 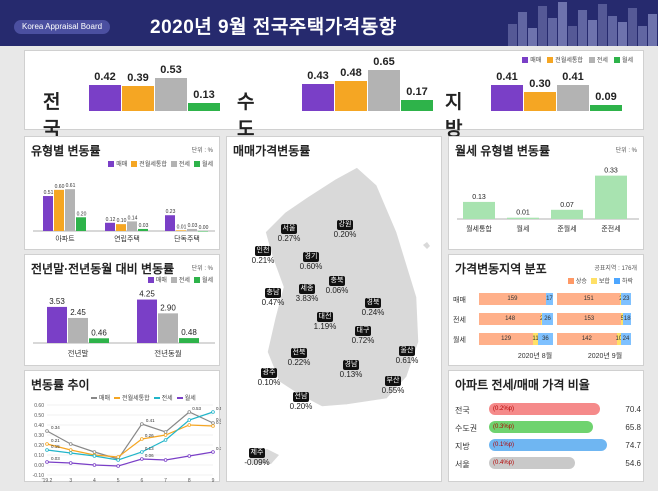 I want to click on map-region-value: 0.55%, so click(x=393, y=390).